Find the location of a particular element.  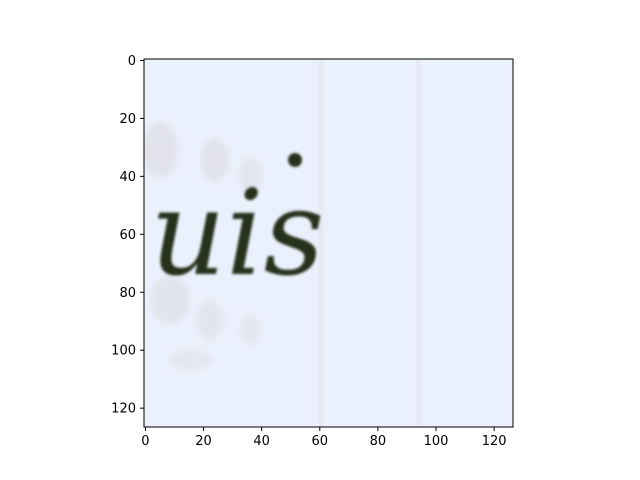

word-uis: uis is located at coordinates (237, 233).